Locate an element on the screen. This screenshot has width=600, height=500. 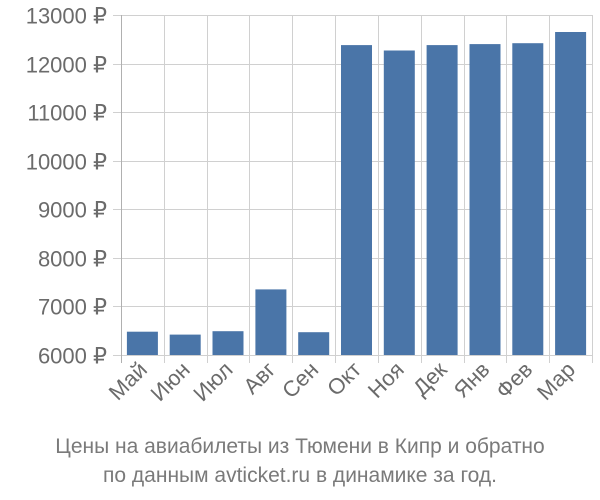
x-tick-label: Дек is located at coordinates (430, 379).